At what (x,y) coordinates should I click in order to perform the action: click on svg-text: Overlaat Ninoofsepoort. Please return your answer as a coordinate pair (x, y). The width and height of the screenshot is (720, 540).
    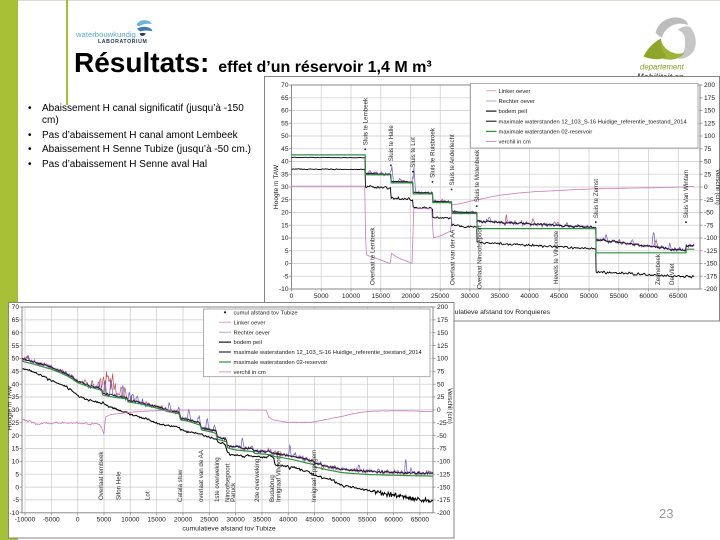
    Looking at the image, I should click on (480, 257).